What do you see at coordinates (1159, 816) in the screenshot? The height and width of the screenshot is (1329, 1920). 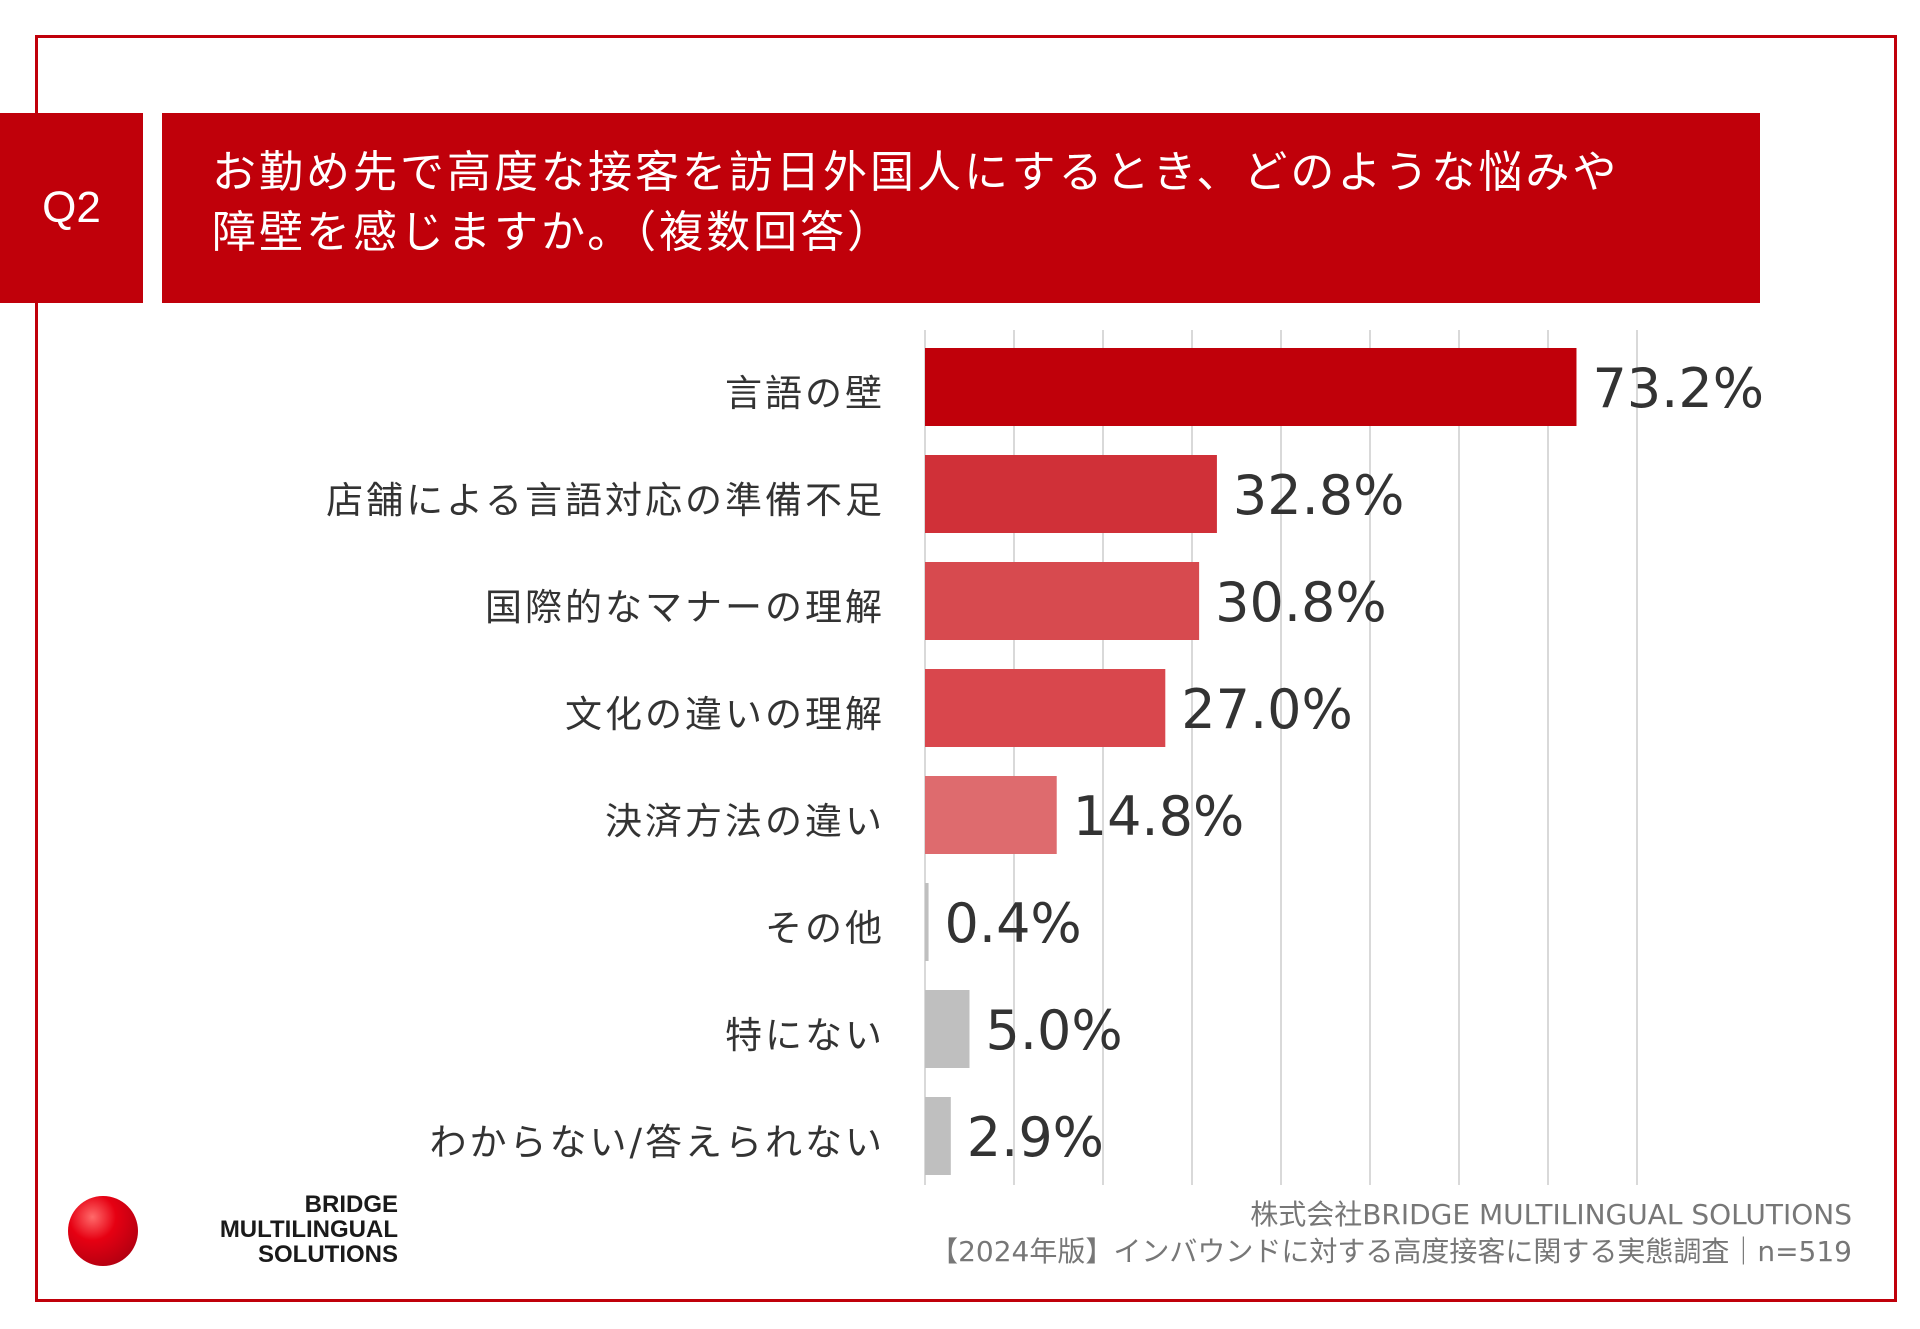 I see `data-label: 14.8%` at bounding box center [1159, 816].